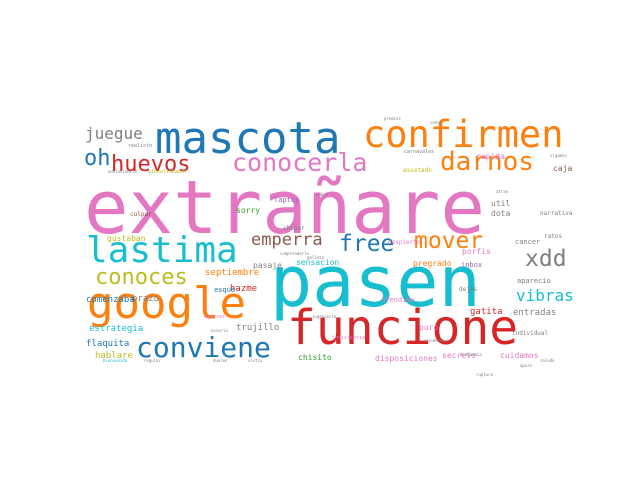  Describe the element at coordinates (398, 300) in the screenshot. I see `word-ofendido: ofendido` at that location.